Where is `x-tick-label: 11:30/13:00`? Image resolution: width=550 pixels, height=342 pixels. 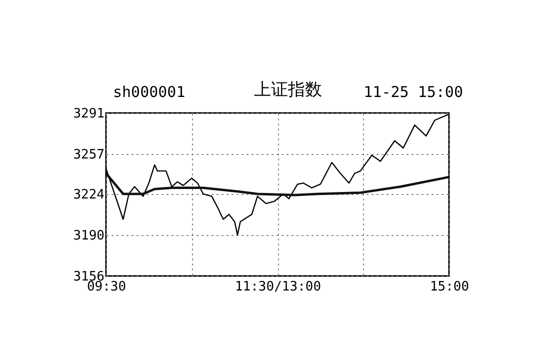 x-tick-label: 11:30/13:00 is located at coordinates (278, 287).